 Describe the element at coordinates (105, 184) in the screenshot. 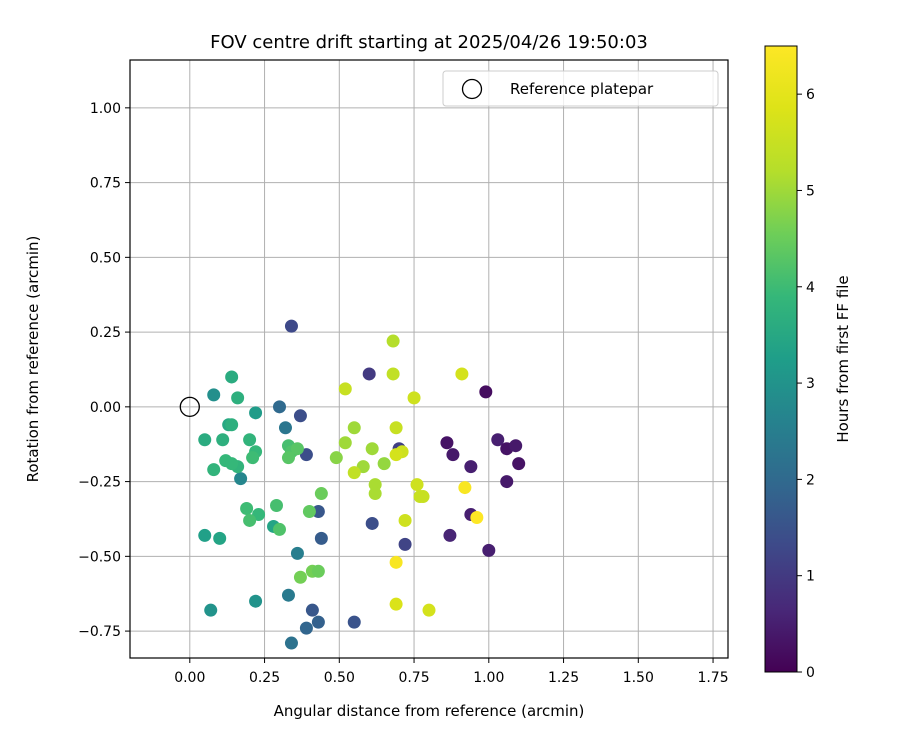

I see `y-tick-label: 0.75` at that location.